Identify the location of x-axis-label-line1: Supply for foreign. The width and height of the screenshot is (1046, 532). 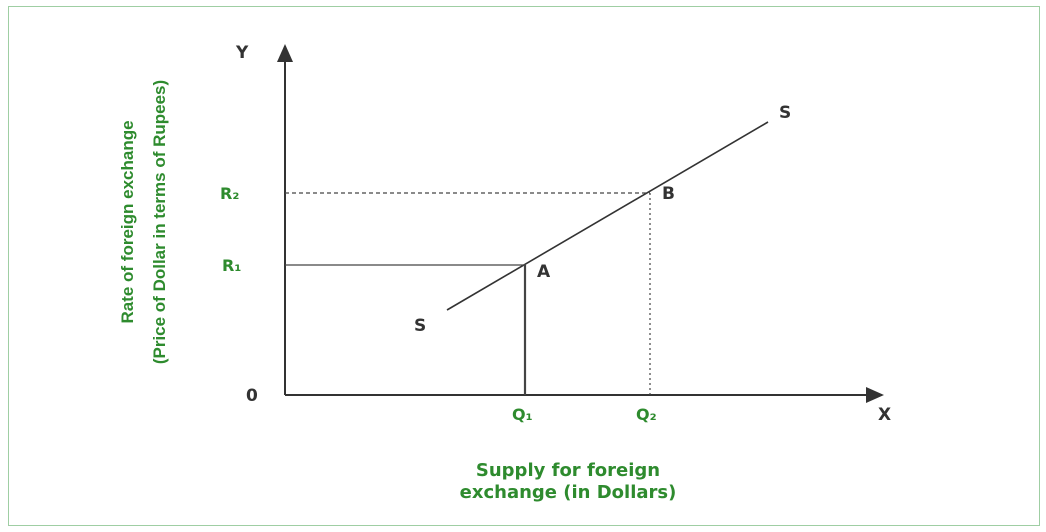
(568, 470).